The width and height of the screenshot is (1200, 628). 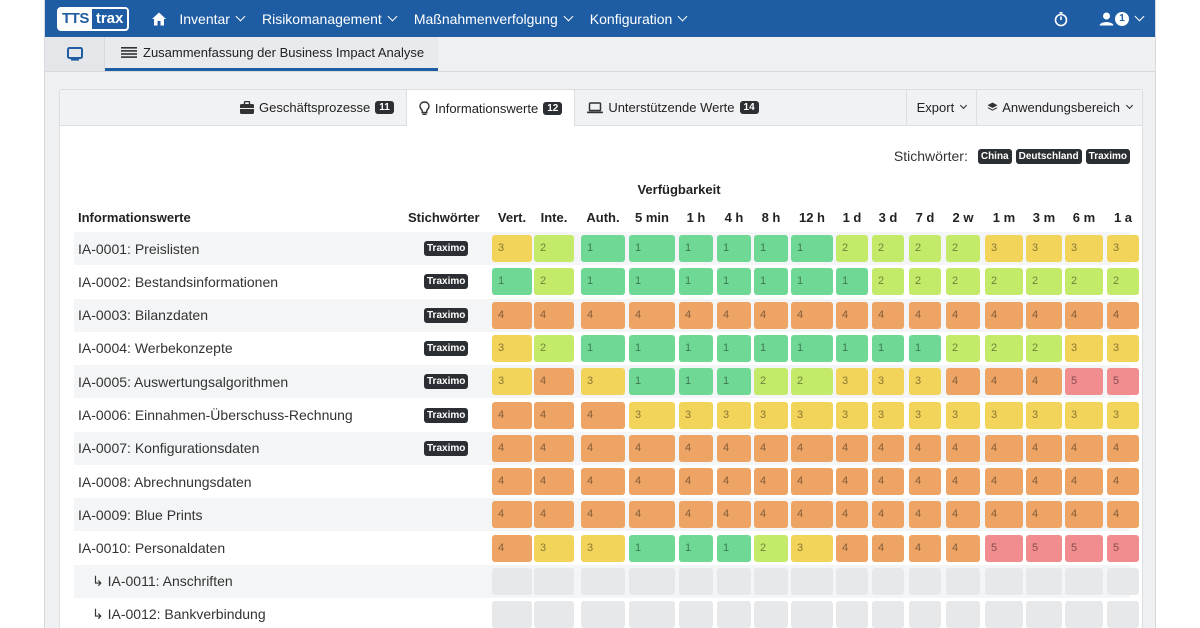 What do you see at coordinates (159, 19) in the screenshot?
I see `home-icon` at bounding box center [159, 19].